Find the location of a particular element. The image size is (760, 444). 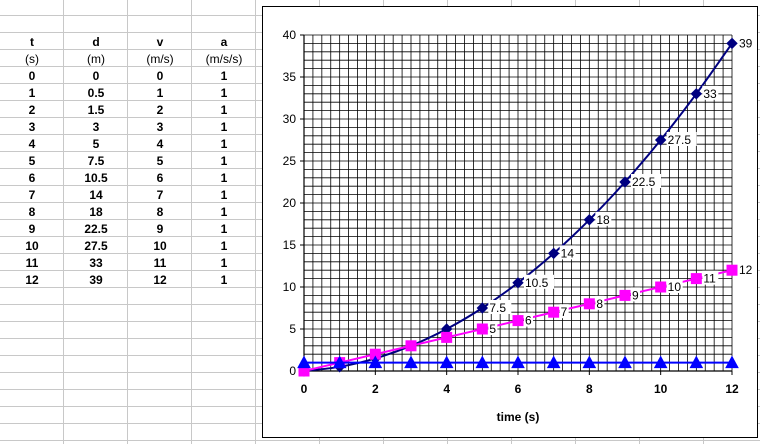

table-cell: v is located at coordinates (160, 42).